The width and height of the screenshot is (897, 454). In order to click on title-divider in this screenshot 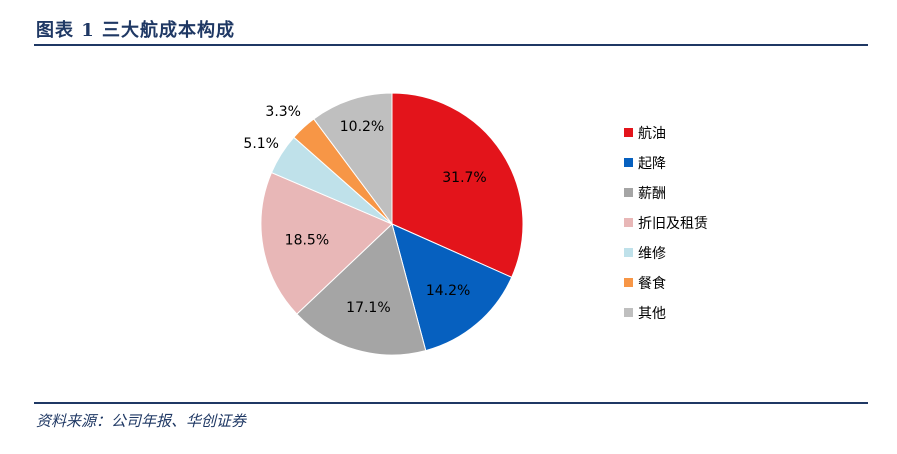, I will do `click(451, 45)`.